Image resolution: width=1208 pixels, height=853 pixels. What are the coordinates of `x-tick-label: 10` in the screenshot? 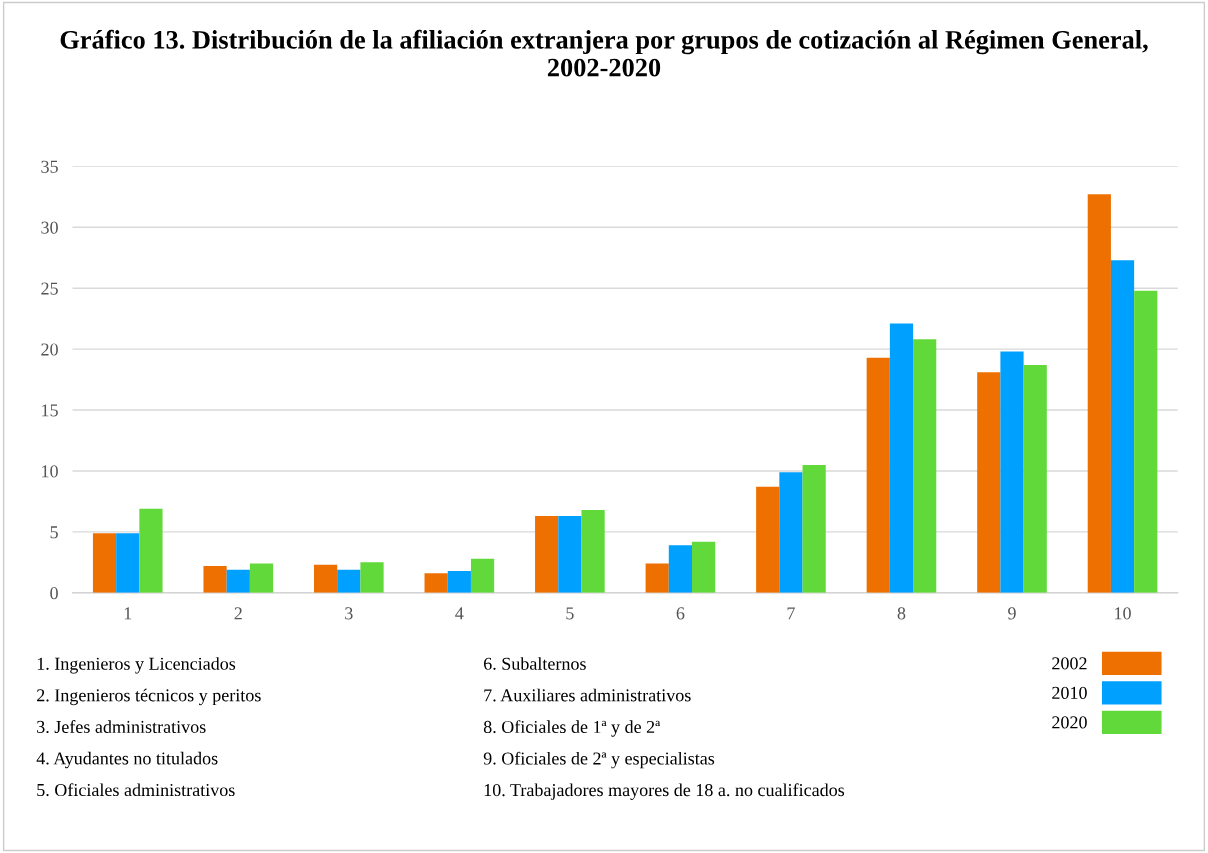 It's located at (1123, 613).